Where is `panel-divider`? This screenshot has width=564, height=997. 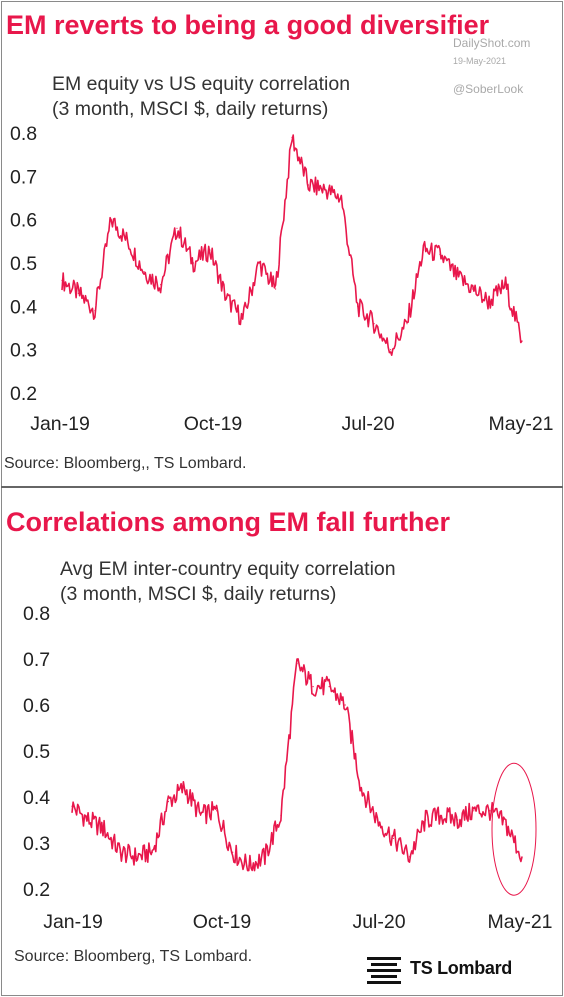
panel-divider is located at coordinates (282, 487).